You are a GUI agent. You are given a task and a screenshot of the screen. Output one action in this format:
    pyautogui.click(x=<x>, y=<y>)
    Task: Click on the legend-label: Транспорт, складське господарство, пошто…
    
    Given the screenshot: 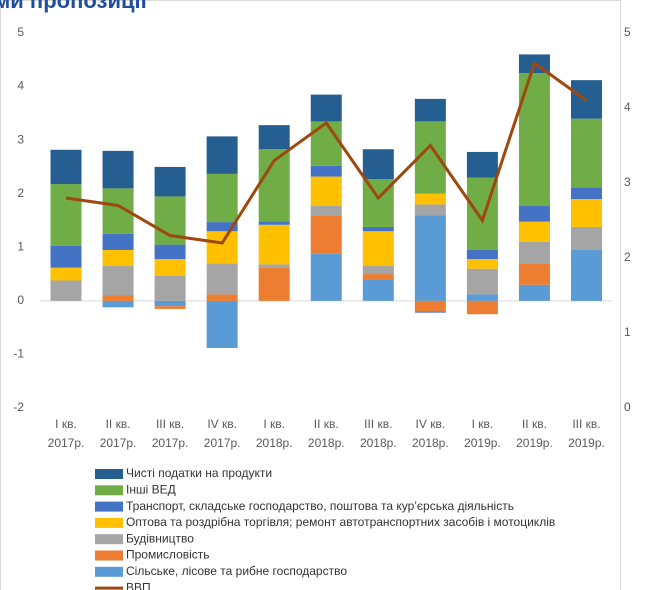 What is the action you would take?
    pyautogui.click(x=320, y=506)
    